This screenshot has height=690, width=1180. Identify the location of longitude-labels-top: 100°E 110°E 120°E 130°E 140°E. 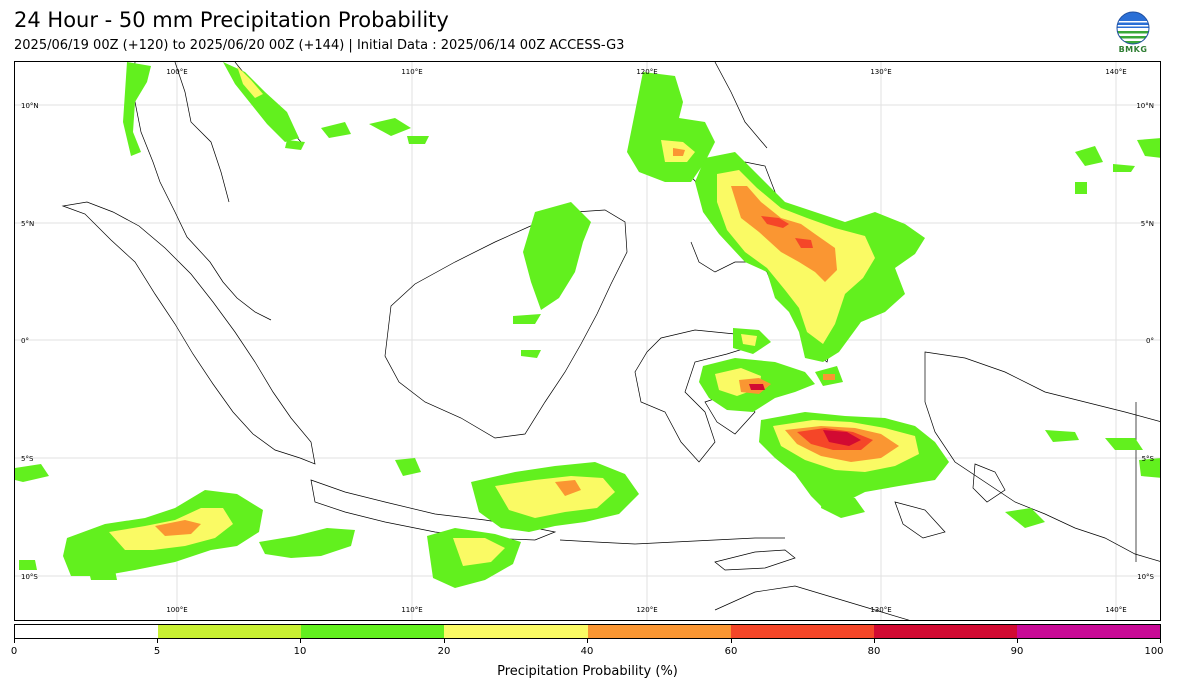
(646, 72).